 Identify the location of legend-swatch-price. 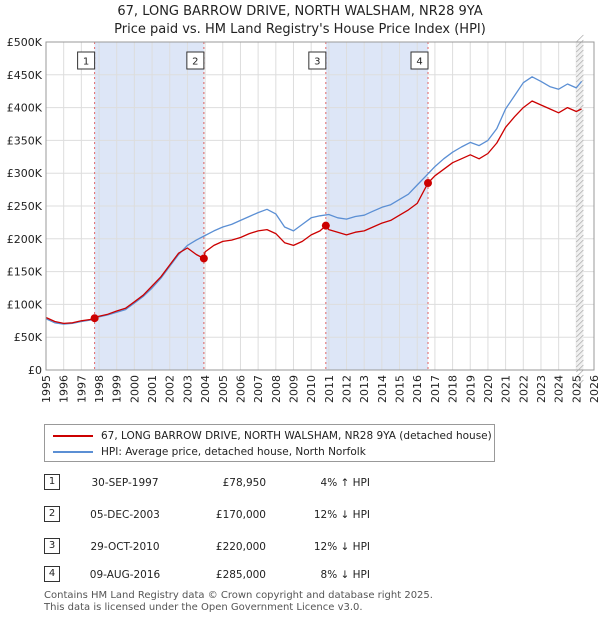
(73, 436).